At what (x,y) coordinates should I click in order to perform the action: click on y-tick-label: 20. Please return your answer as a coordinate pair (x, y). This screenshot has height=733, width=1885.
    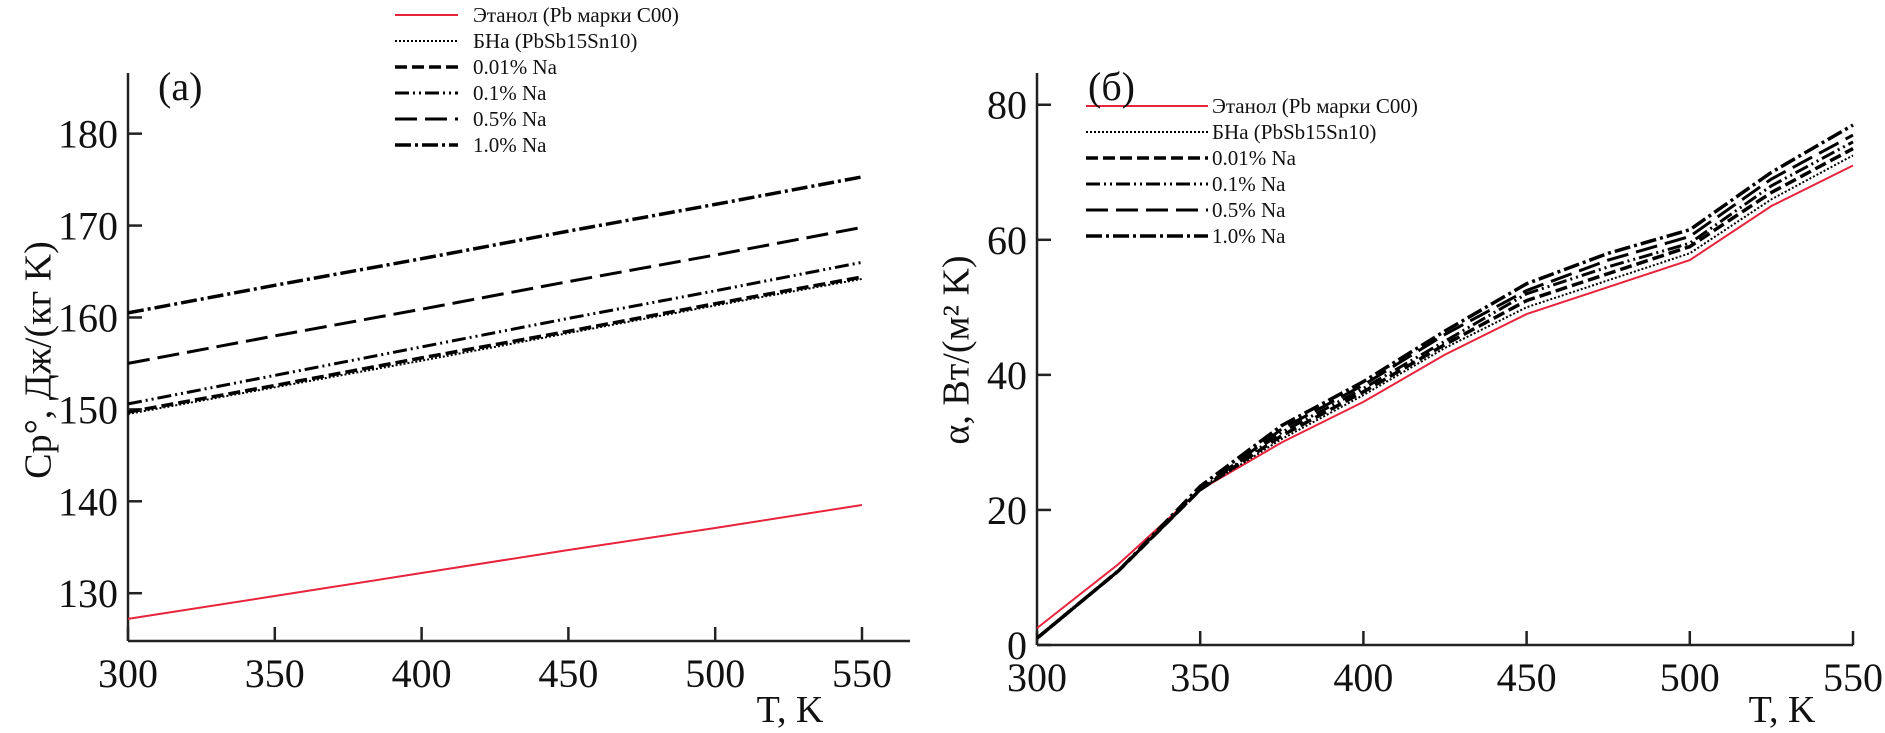
    Looking at the image, I should click on (1007, 510).